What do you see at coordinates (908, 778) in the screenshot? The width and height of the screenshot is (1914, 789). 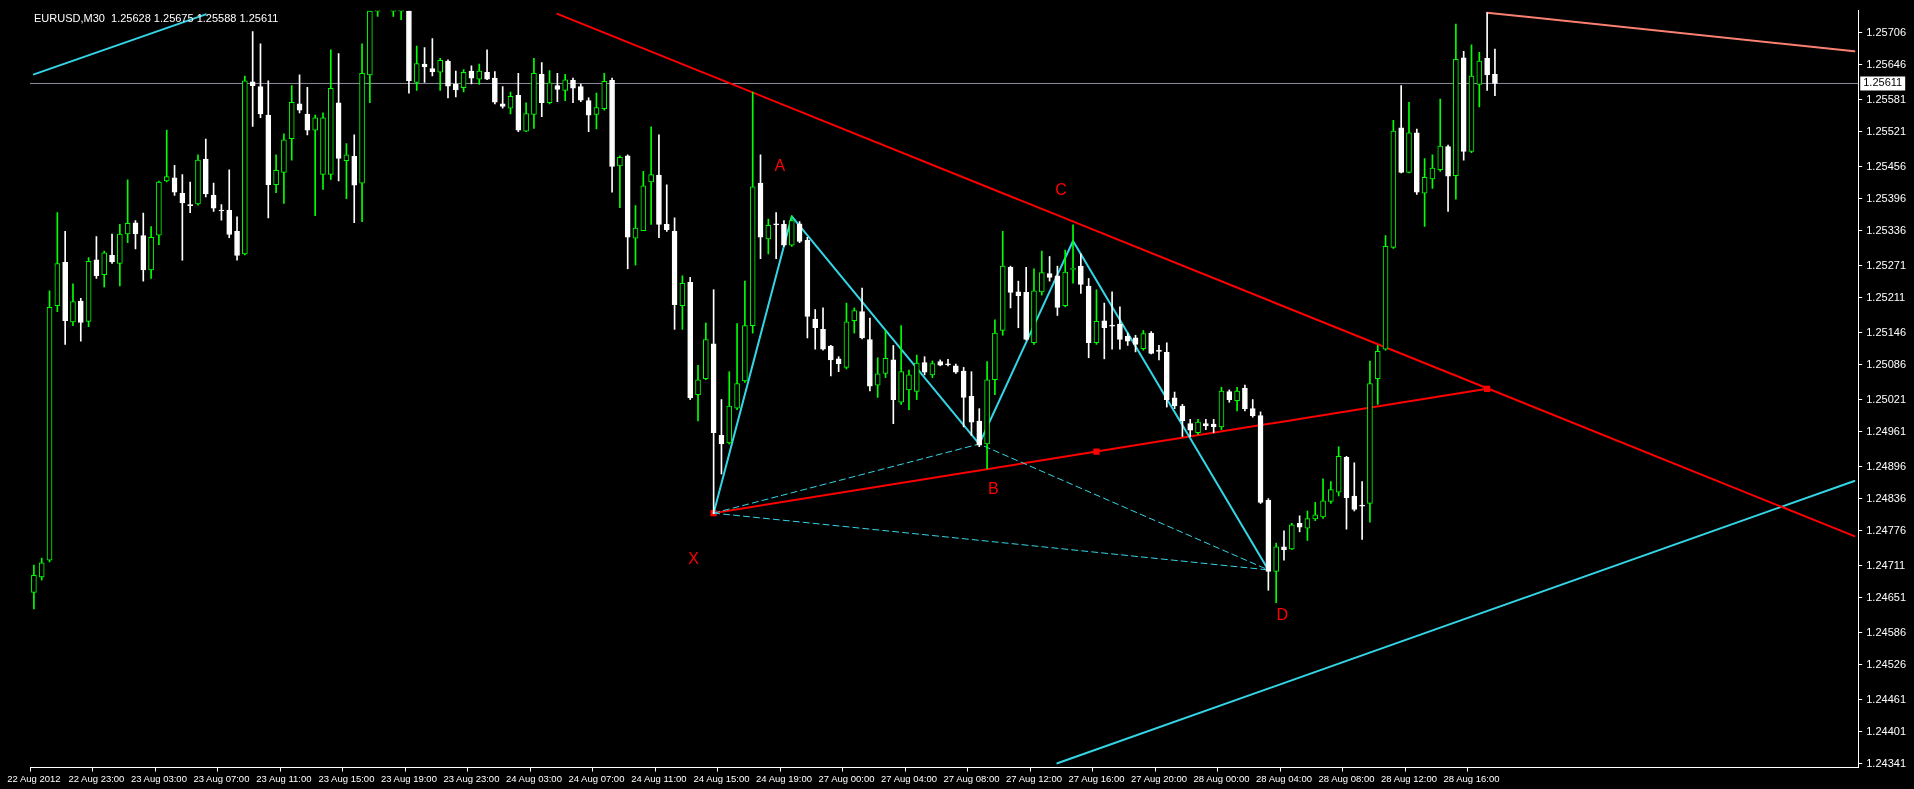 I see `x-tick-label: 27 Aug 04:00` at bounding box center [908, 778].